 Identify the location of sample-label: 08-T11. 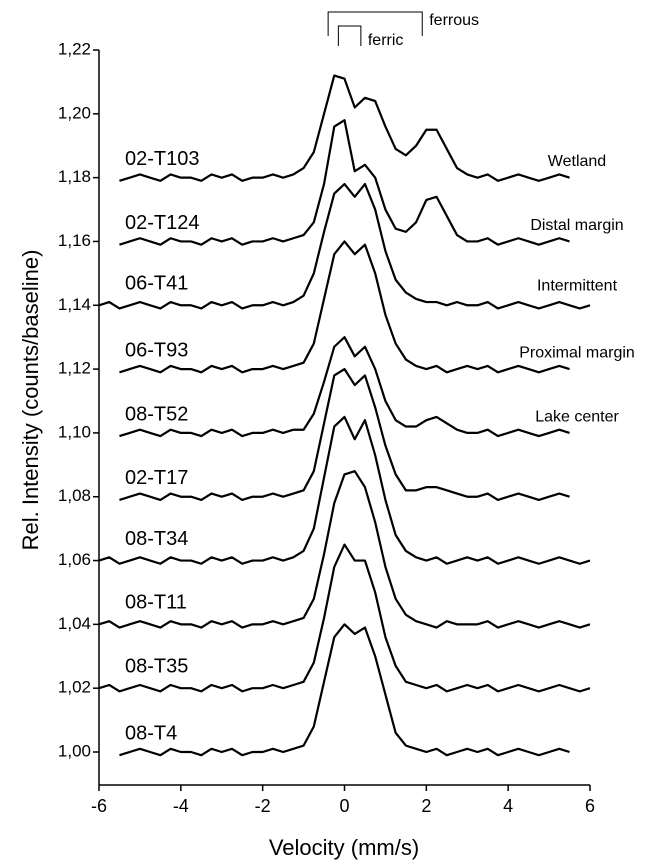
(156, 603).